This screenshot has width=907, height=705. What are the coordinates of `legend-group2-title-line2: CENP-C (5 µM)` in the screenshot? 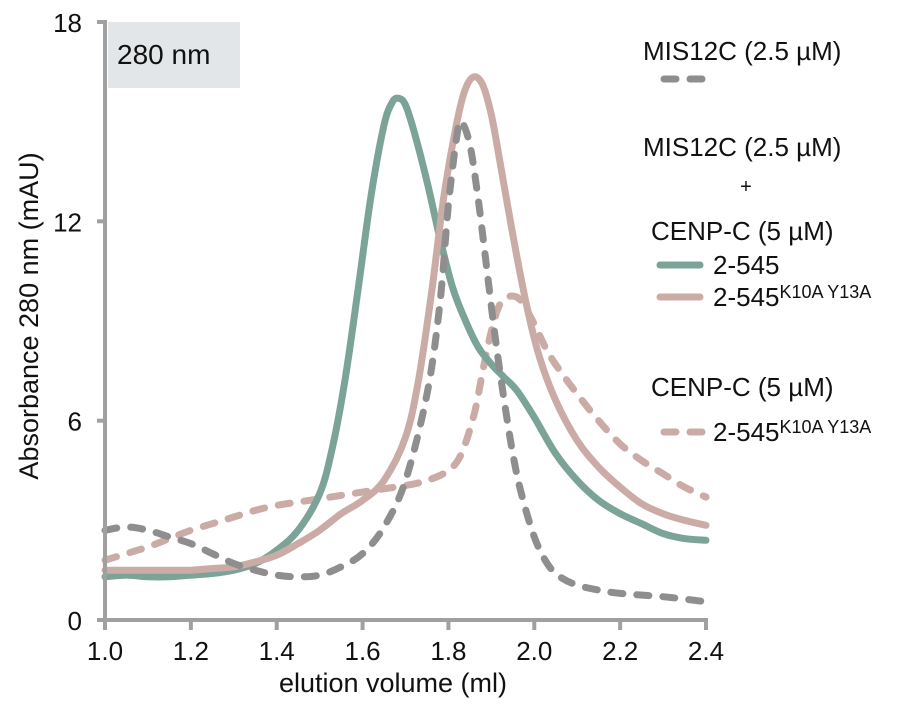 It's located at (742, 231).